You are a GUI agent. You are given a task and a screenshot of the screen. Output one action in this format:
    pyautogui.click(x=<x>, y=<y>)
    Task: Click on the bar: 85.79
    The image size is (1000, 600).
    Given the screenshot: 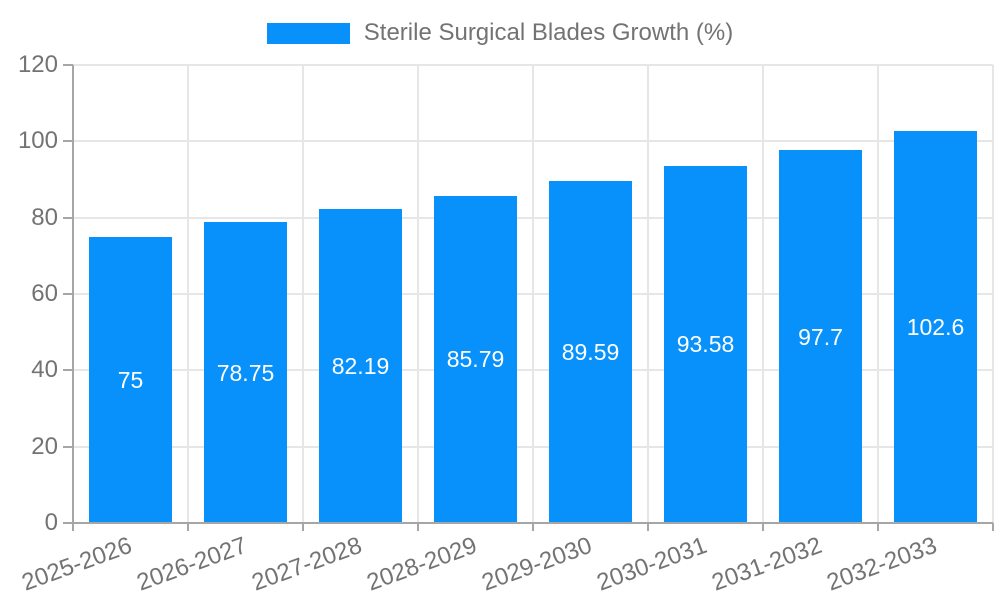 What is the action you would take?
    pyautogui.click(x=475, y=359)
    